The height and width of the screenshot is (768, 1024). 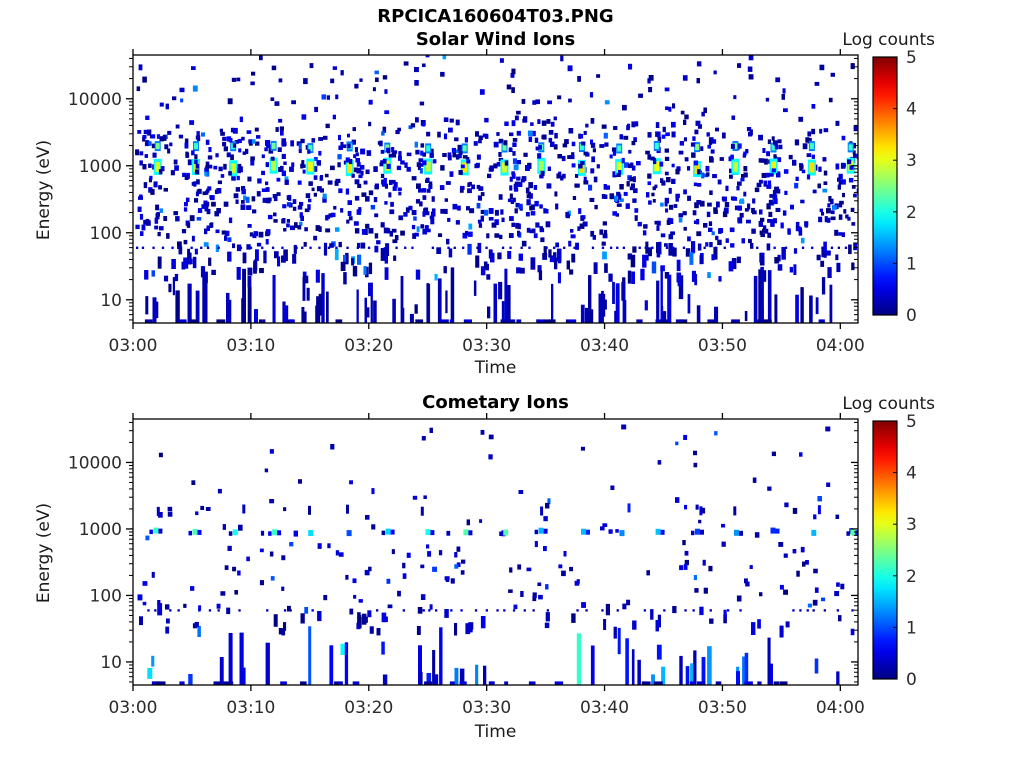 I want to click on solar_wind-x-tick-label: 03:50, so click(x=722, y=346).